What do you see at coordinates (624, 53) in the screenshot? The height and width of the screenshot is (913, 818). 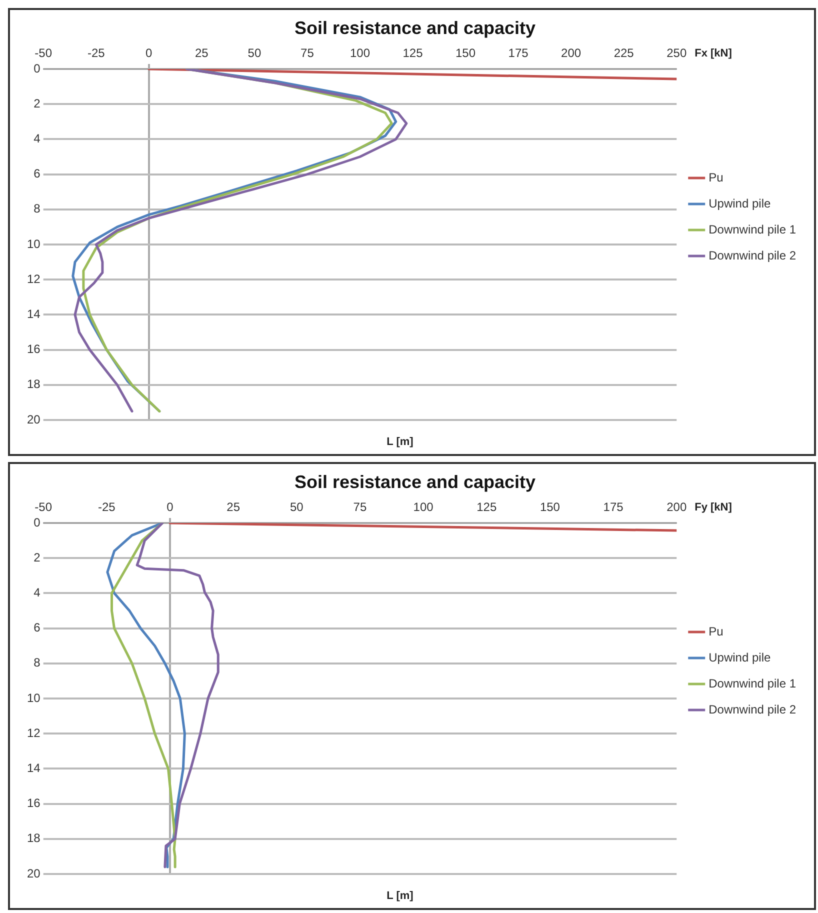 I see `x-tick-label: 225` at bounding box center [624, 53].